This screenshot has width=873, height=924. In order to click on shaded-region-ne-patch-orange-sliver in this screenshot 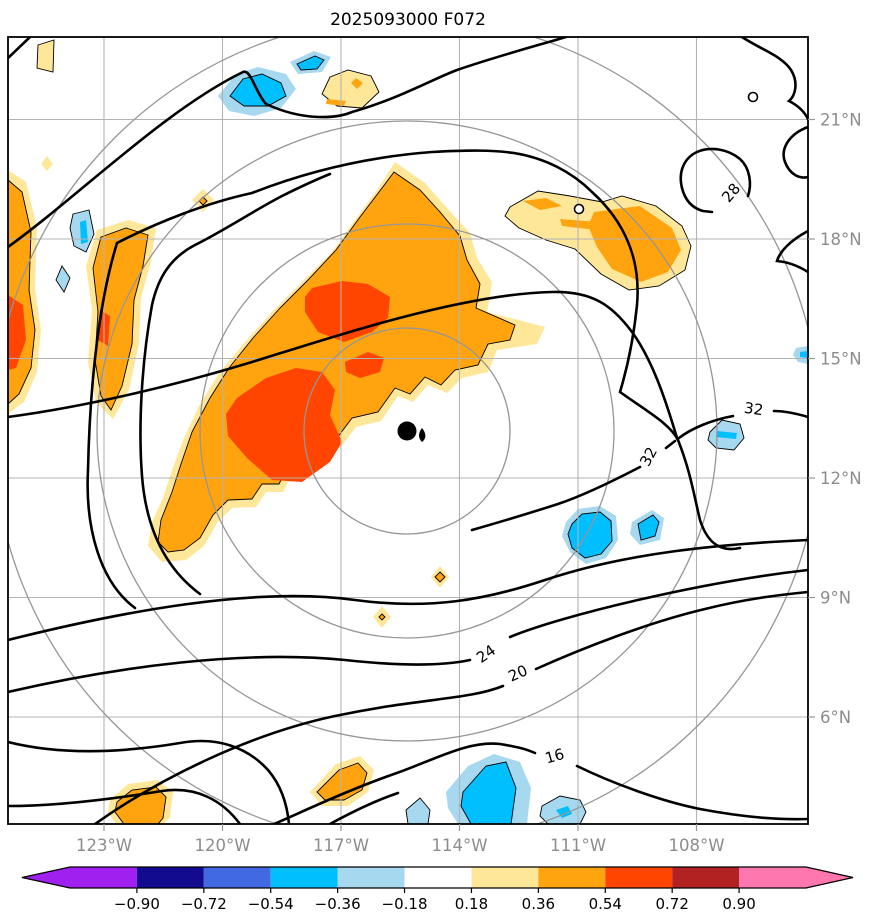, I will do `click(542, 204)`.